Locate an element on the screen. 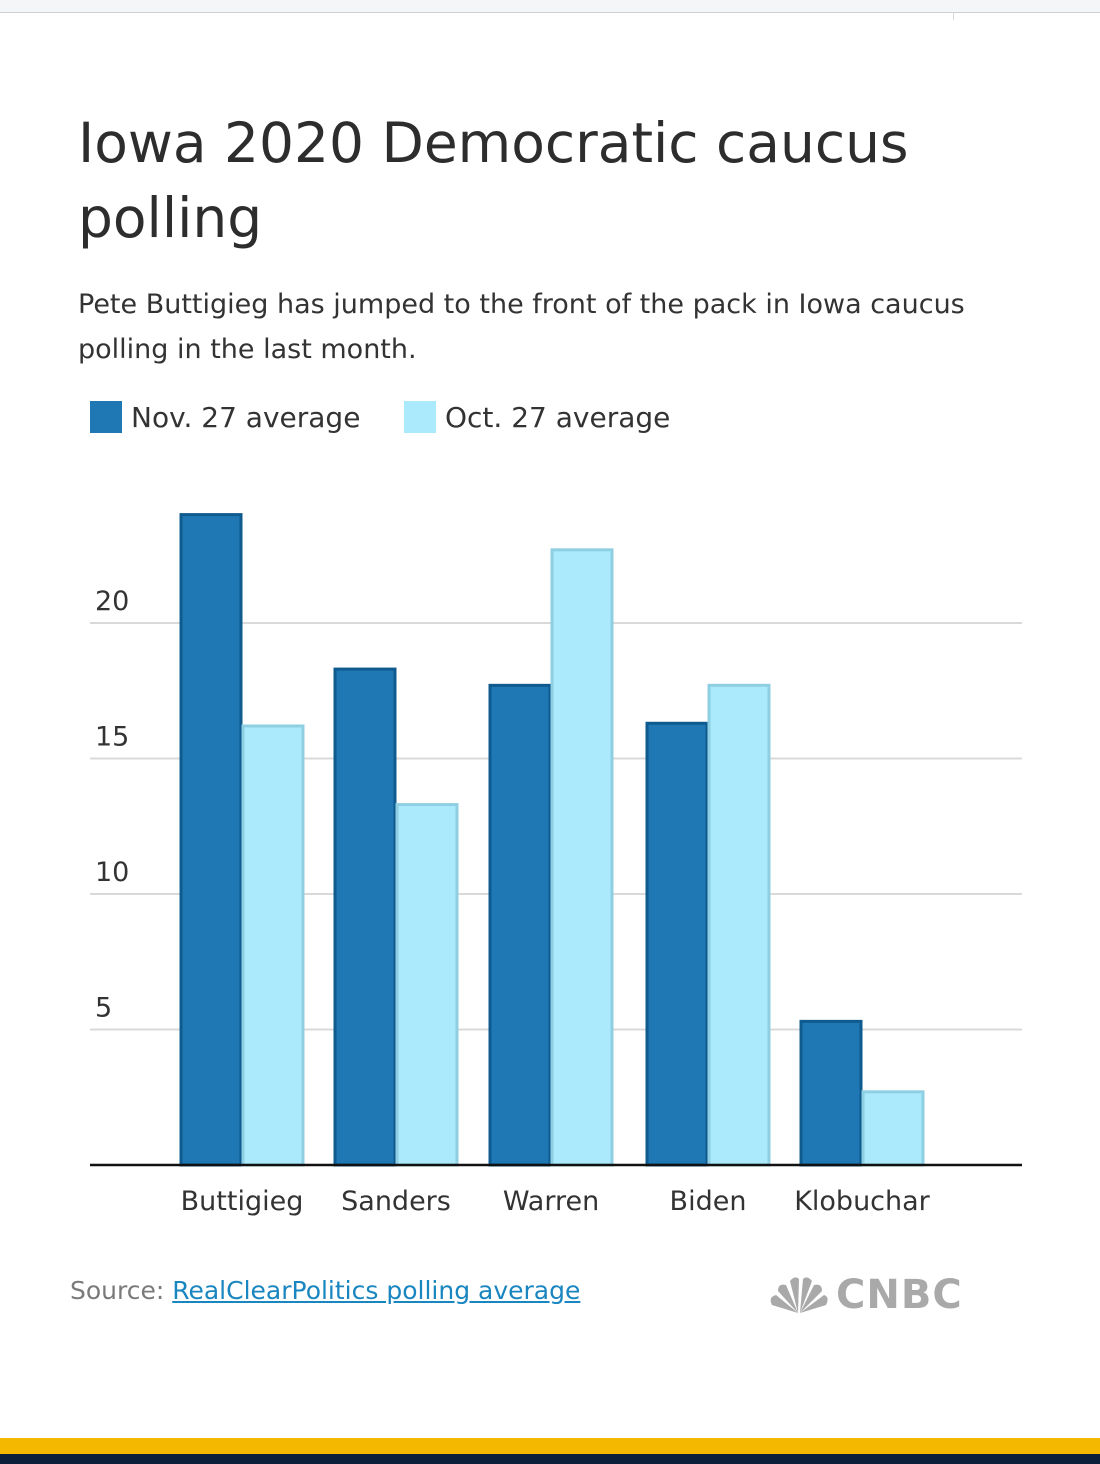 The image size is (1100, 1464). peacock-icon is located at coordinates (799, 1295).